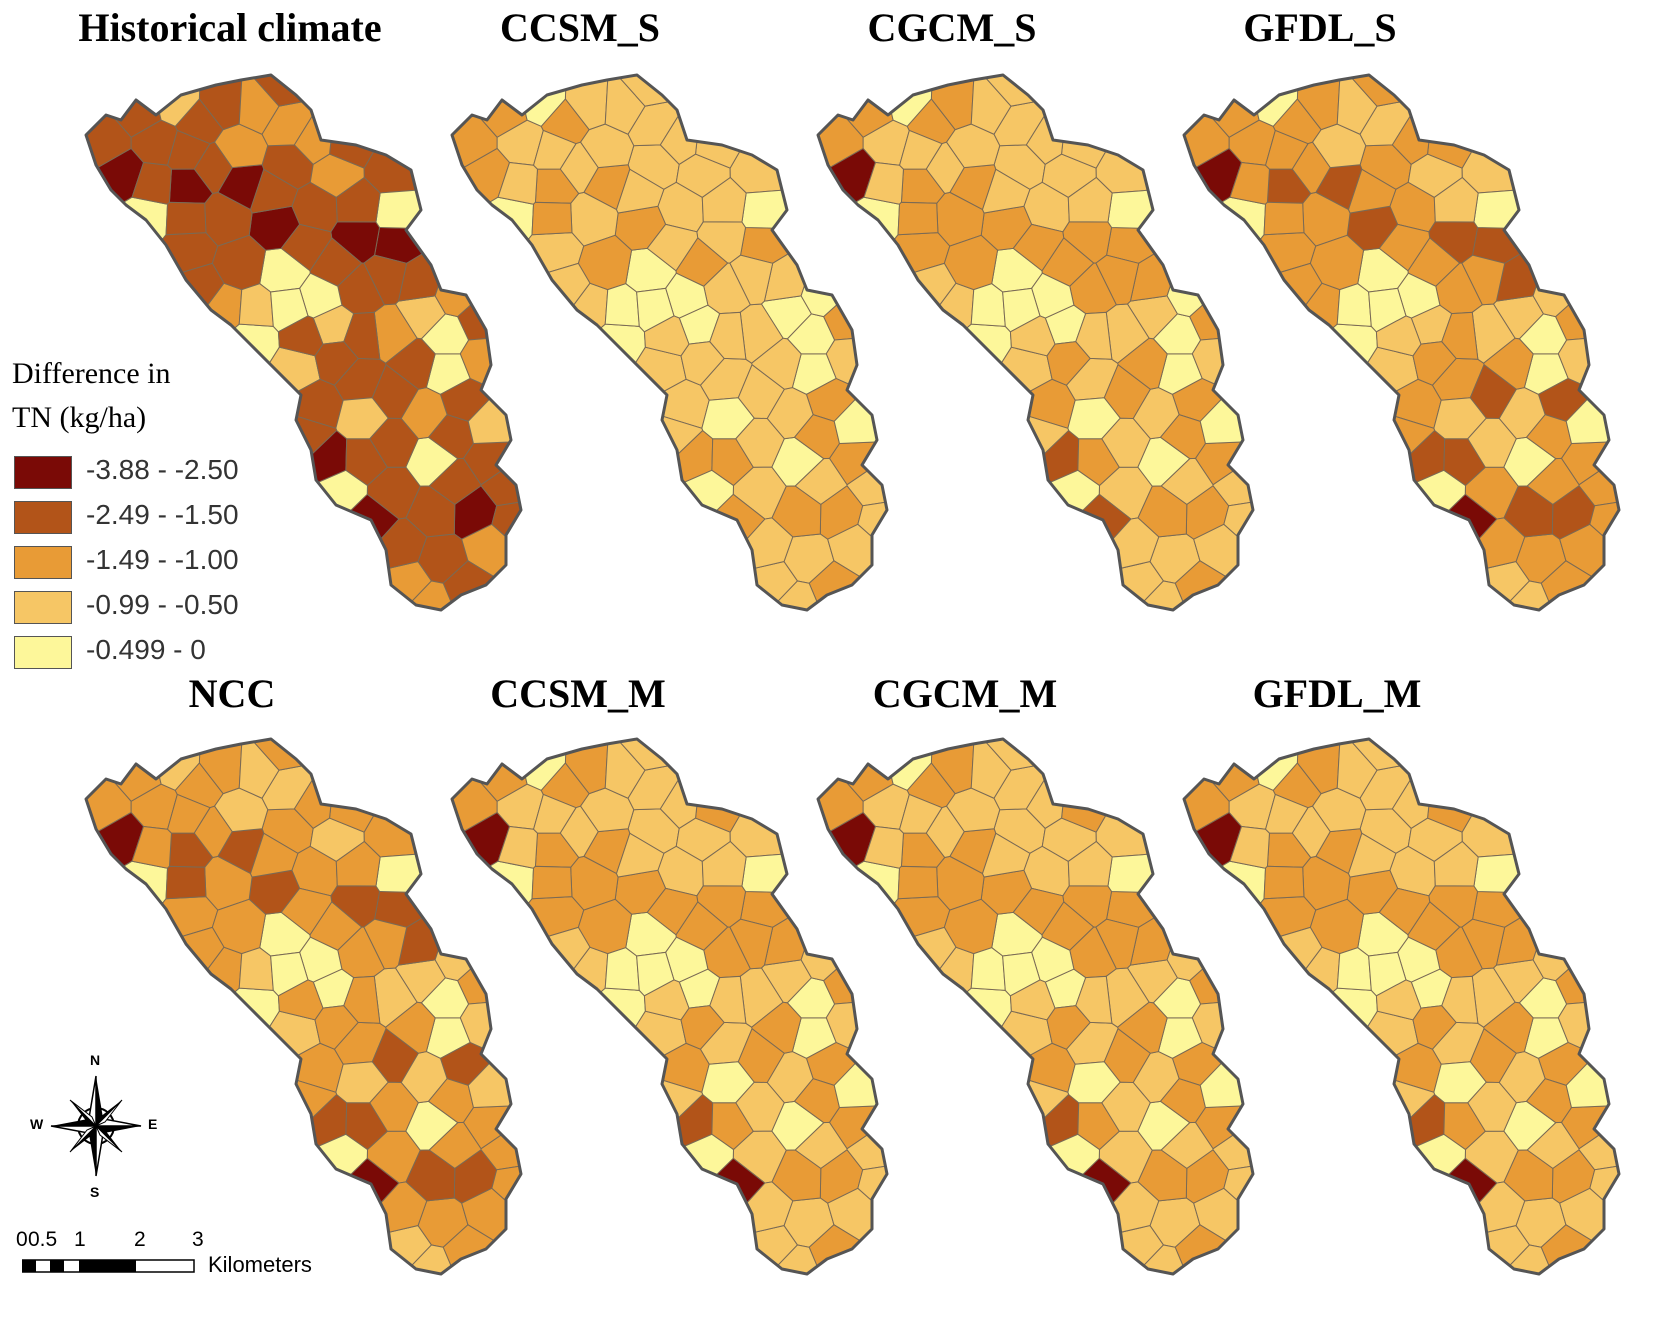 The image size is (1665, 1317). What do you see at coordinates (181, 1258) in the screenshot?
I see `scale-bar: 0 0.5 1 2 3 Kilometers` at bounding box center [181, 1258].